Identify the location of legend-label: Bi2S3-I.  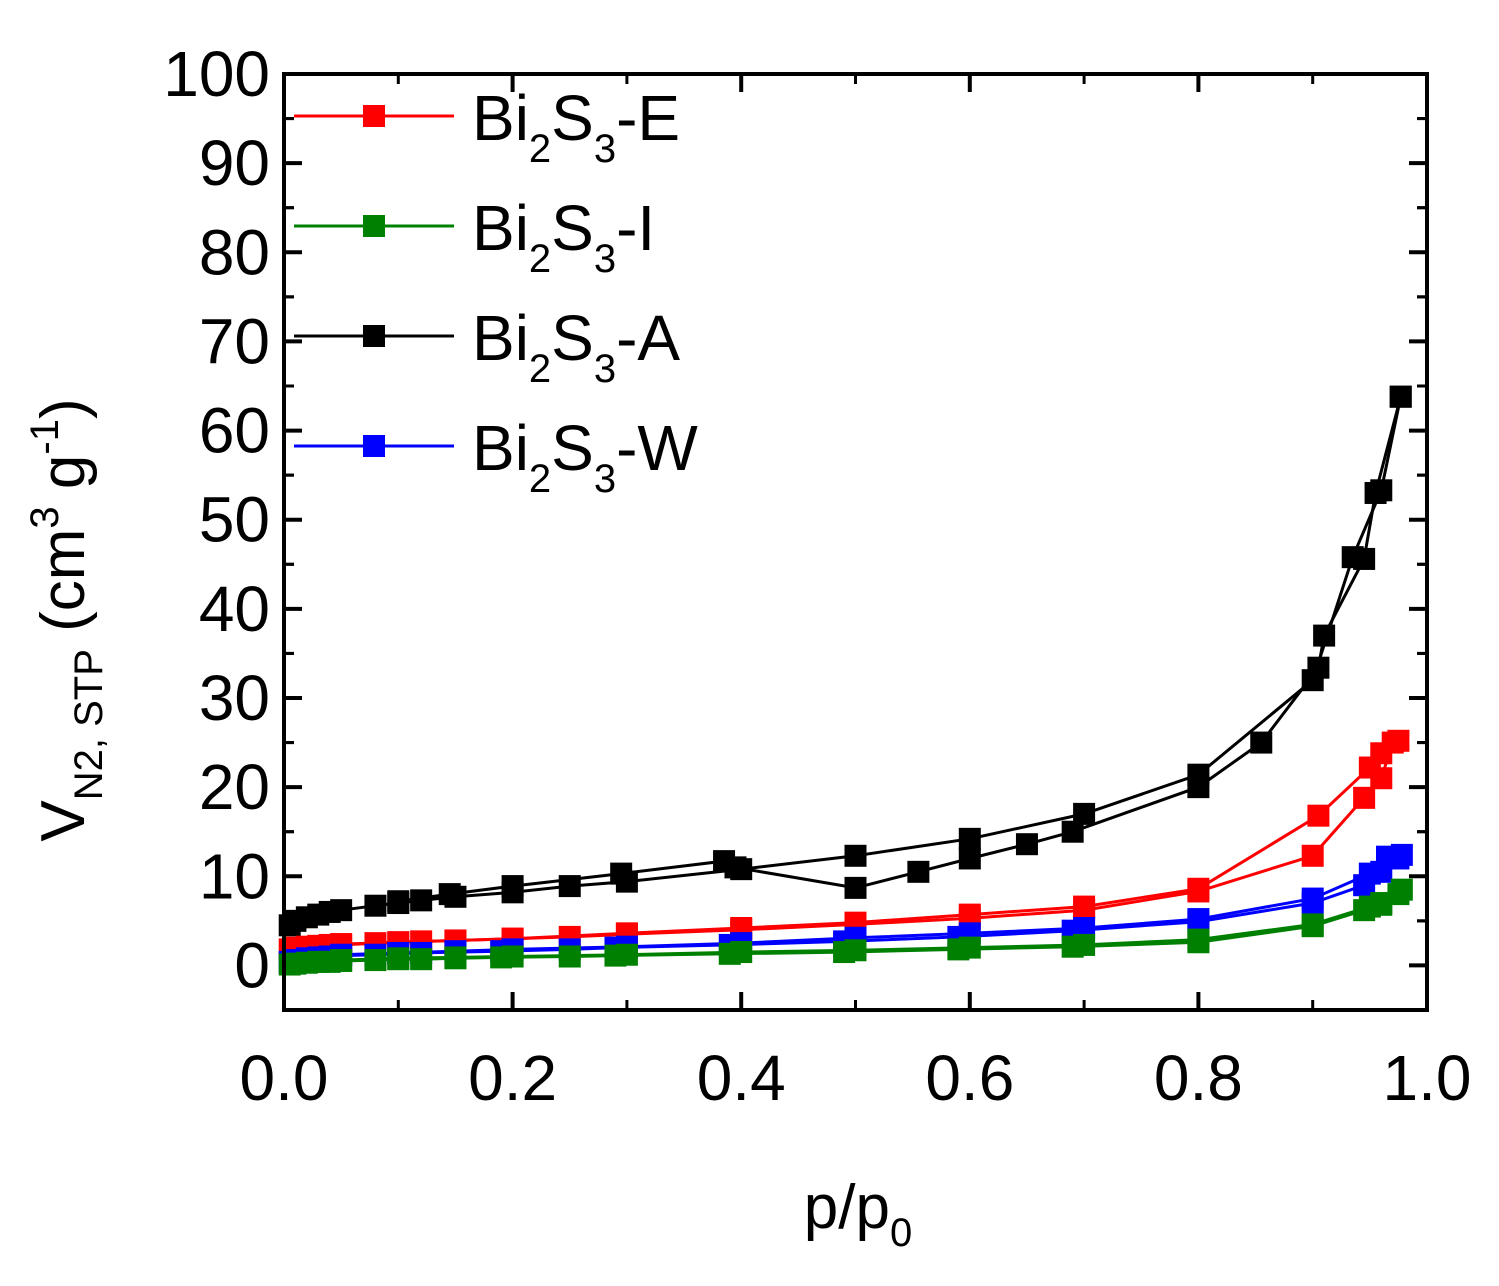
(563, 236).